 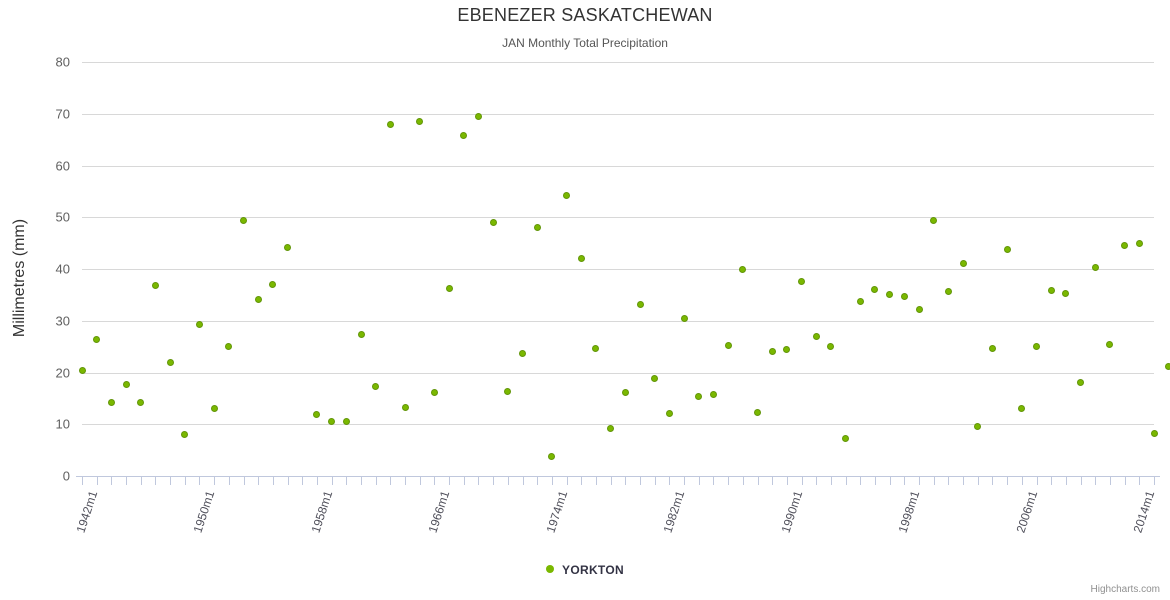 I want to click on x-tick-label: 1982m1, so click(x=674, y=512).